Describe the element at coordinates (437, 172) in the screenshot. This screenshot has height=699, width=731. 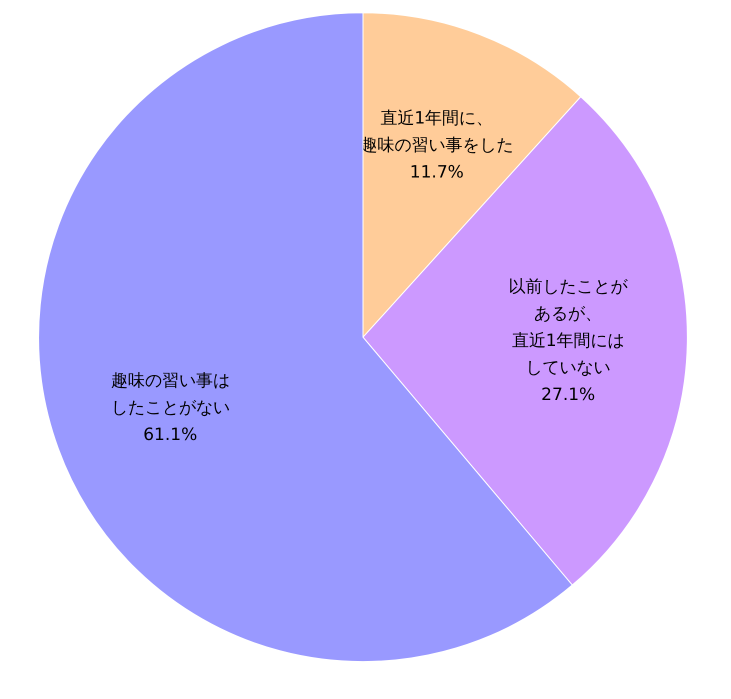
I see `data-label: 11.7%` at that location.